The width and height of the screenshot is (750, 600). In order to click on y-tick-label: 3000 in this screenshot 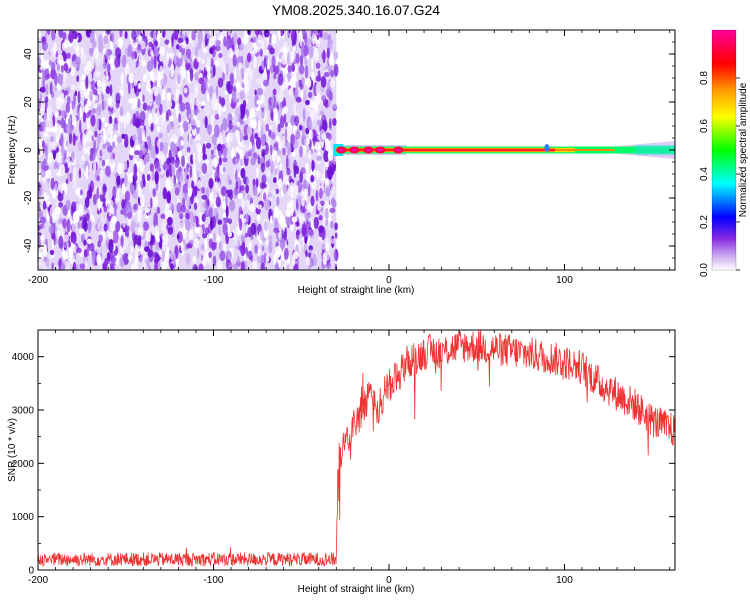, I will do `click(23, 411)`.